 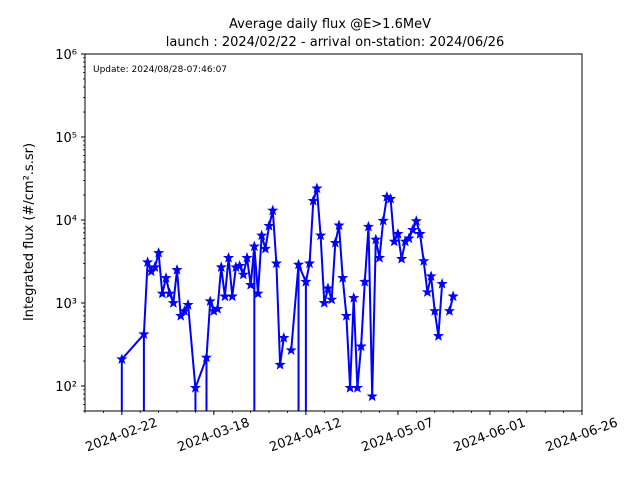 I want to click on x-tick-label: 2024-06-26, so click(x=582, y=435).